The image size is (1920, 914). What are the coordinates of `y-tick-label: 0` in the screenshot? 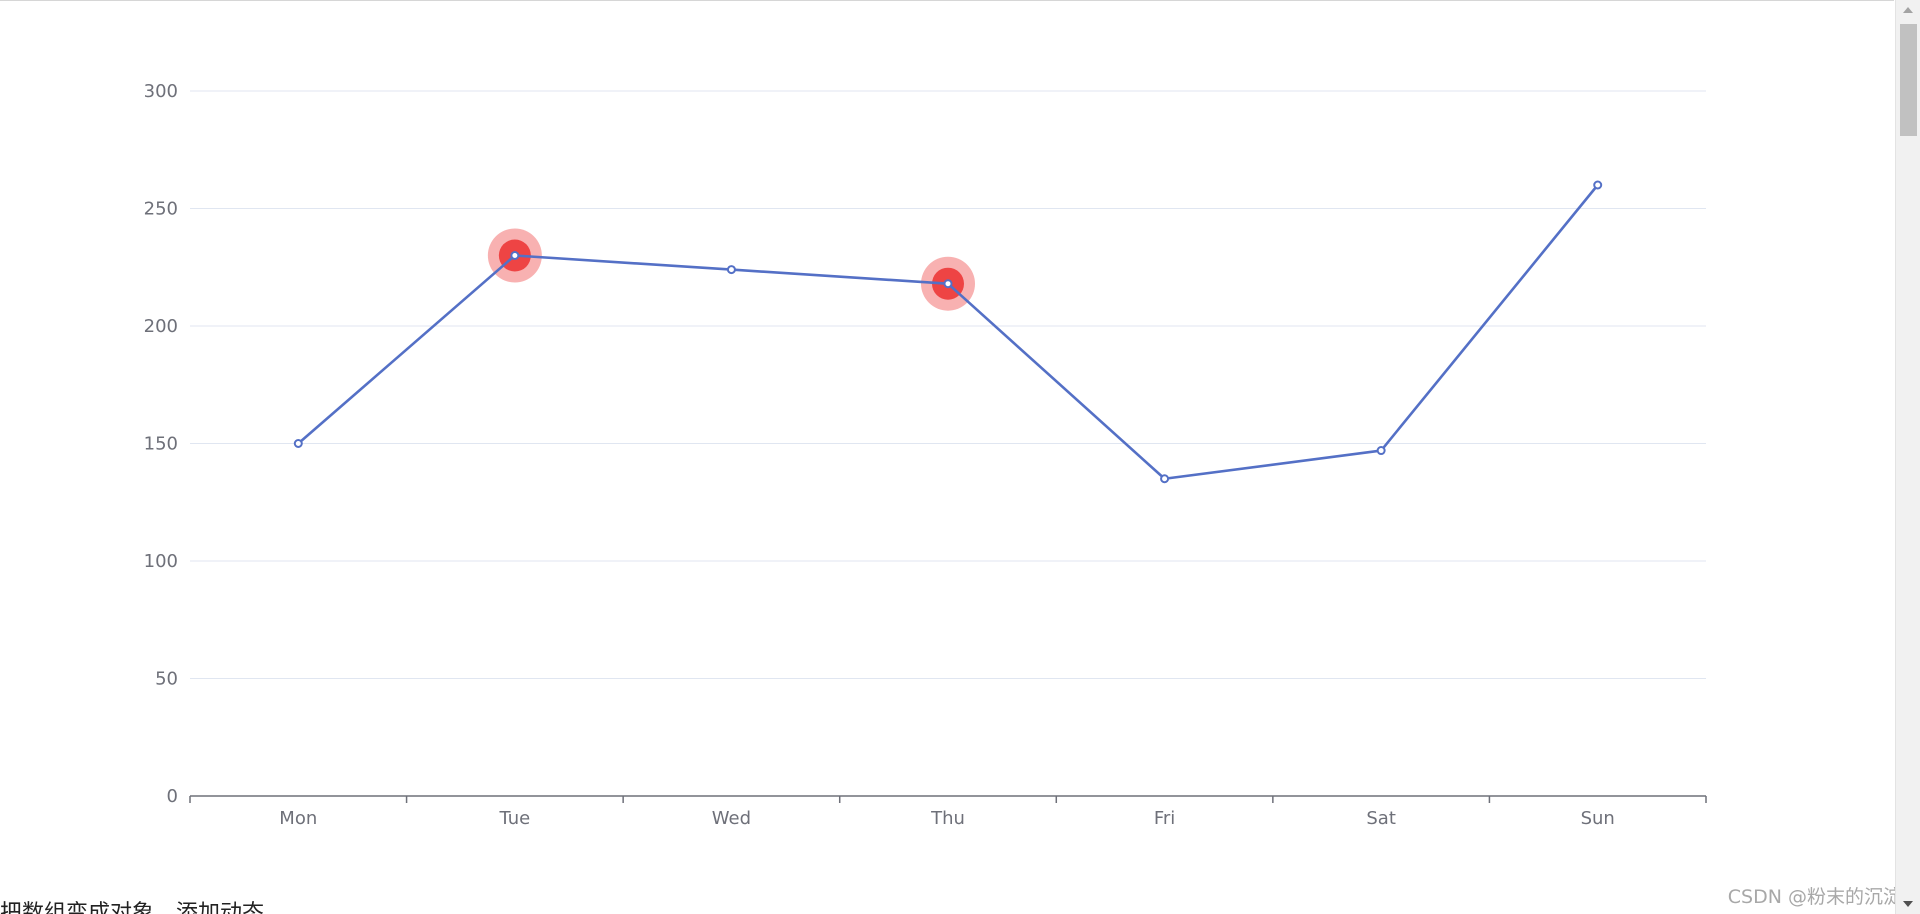 It's located at (172, 796).